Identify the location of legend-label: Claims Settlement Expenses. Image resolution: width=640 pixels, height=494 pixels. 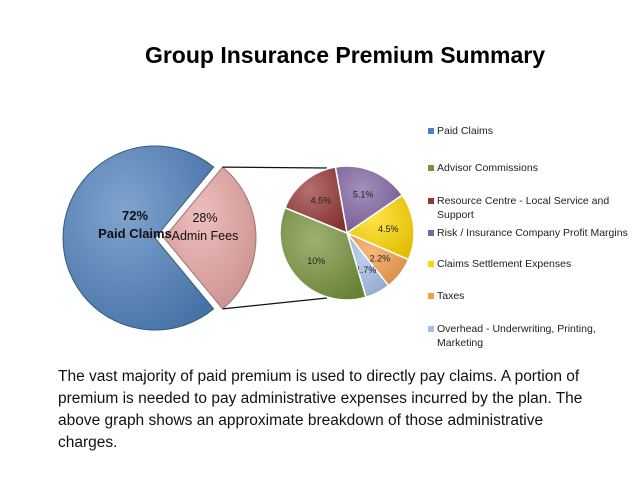
(504, 264).